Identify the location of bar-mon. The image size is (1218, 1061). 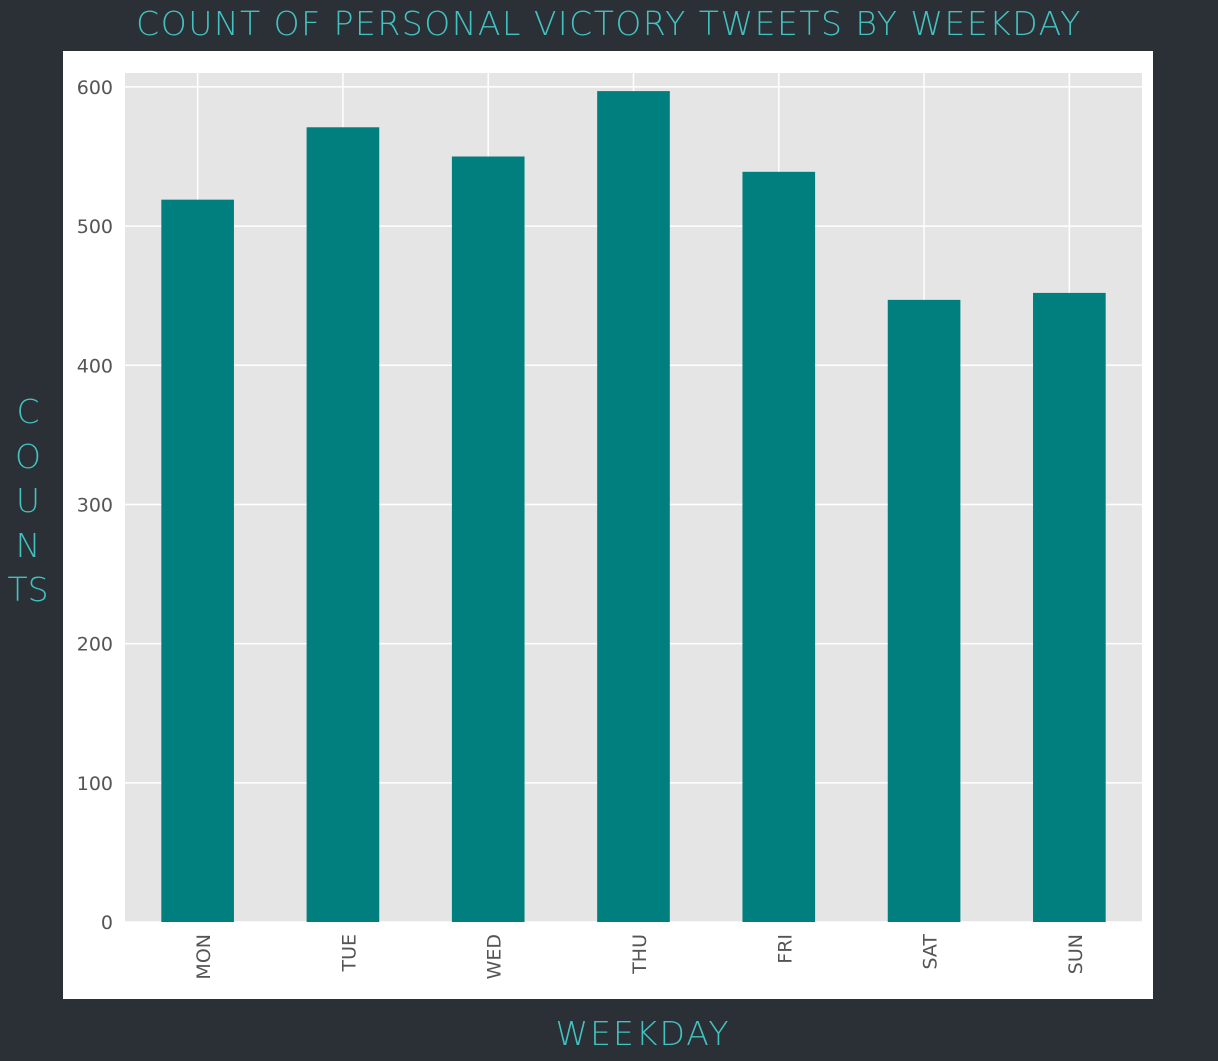
(197, 560).